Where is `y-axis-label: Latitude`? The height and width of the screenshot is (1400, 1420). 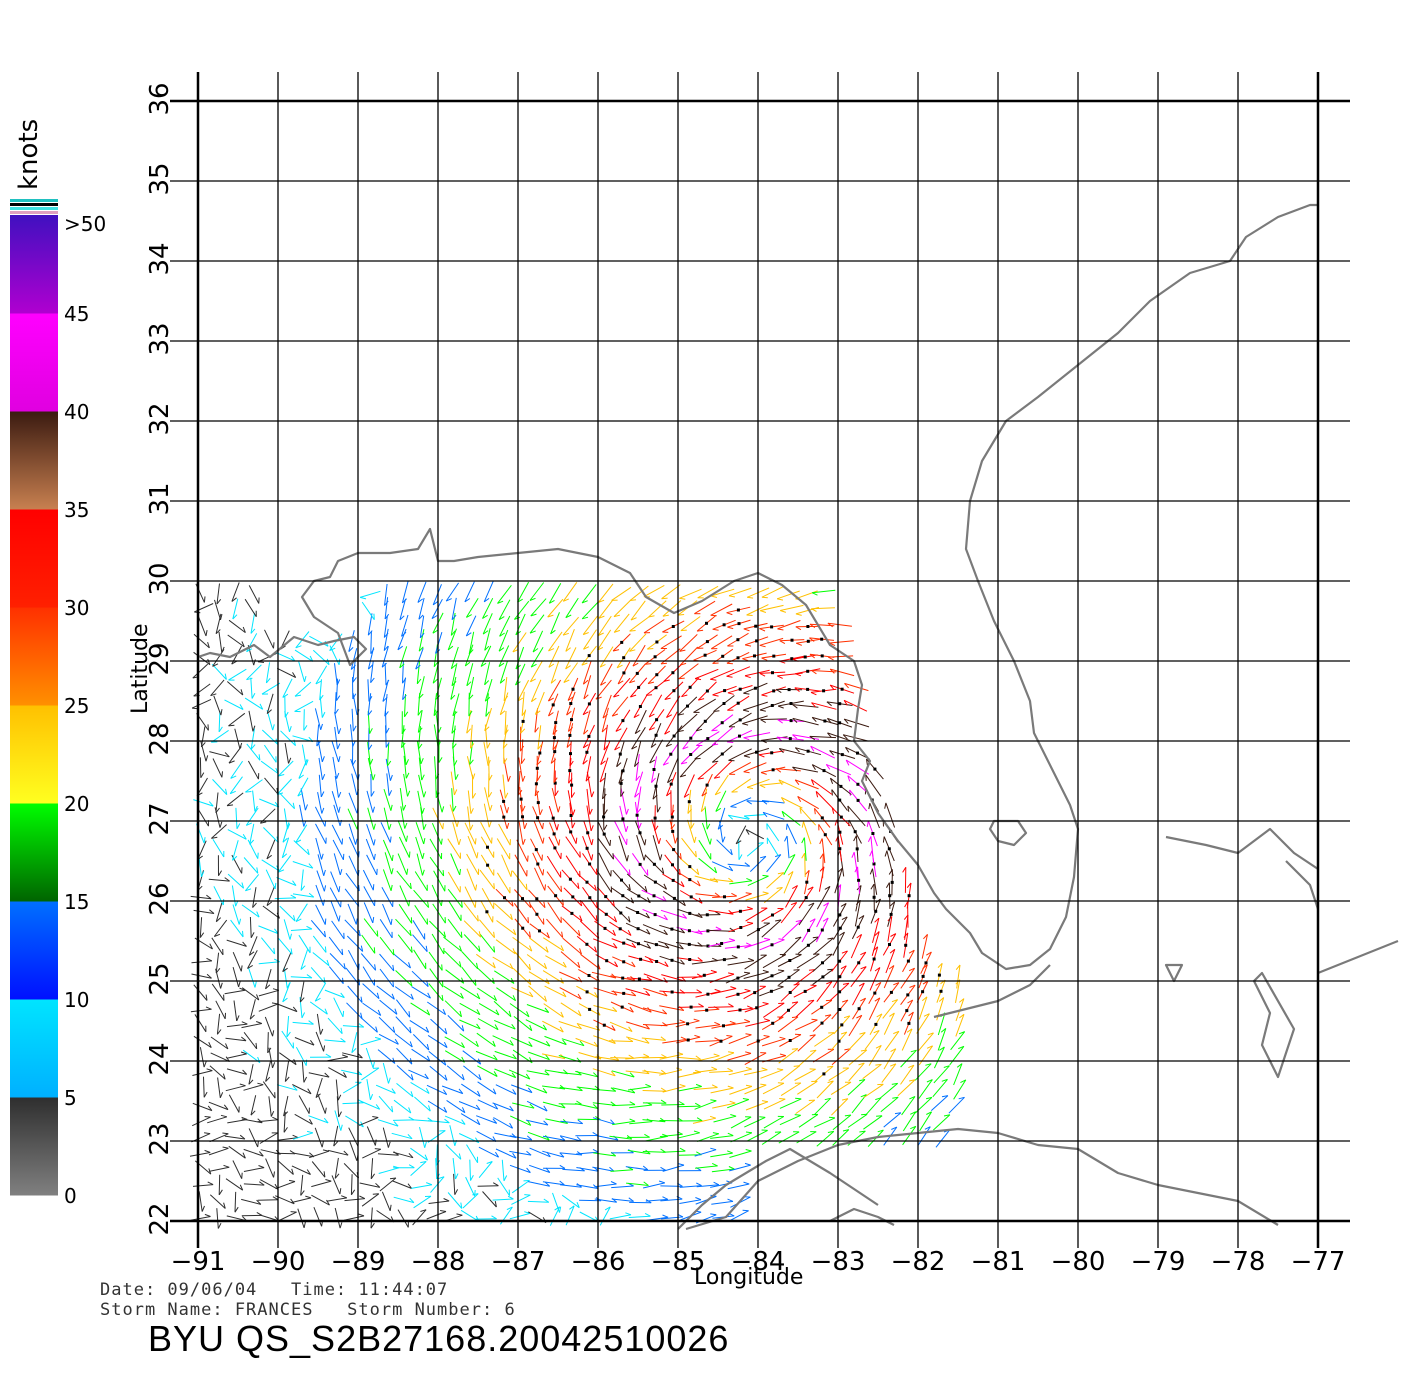
y-axis-label: Latitude is located at coordinates (140, 668).